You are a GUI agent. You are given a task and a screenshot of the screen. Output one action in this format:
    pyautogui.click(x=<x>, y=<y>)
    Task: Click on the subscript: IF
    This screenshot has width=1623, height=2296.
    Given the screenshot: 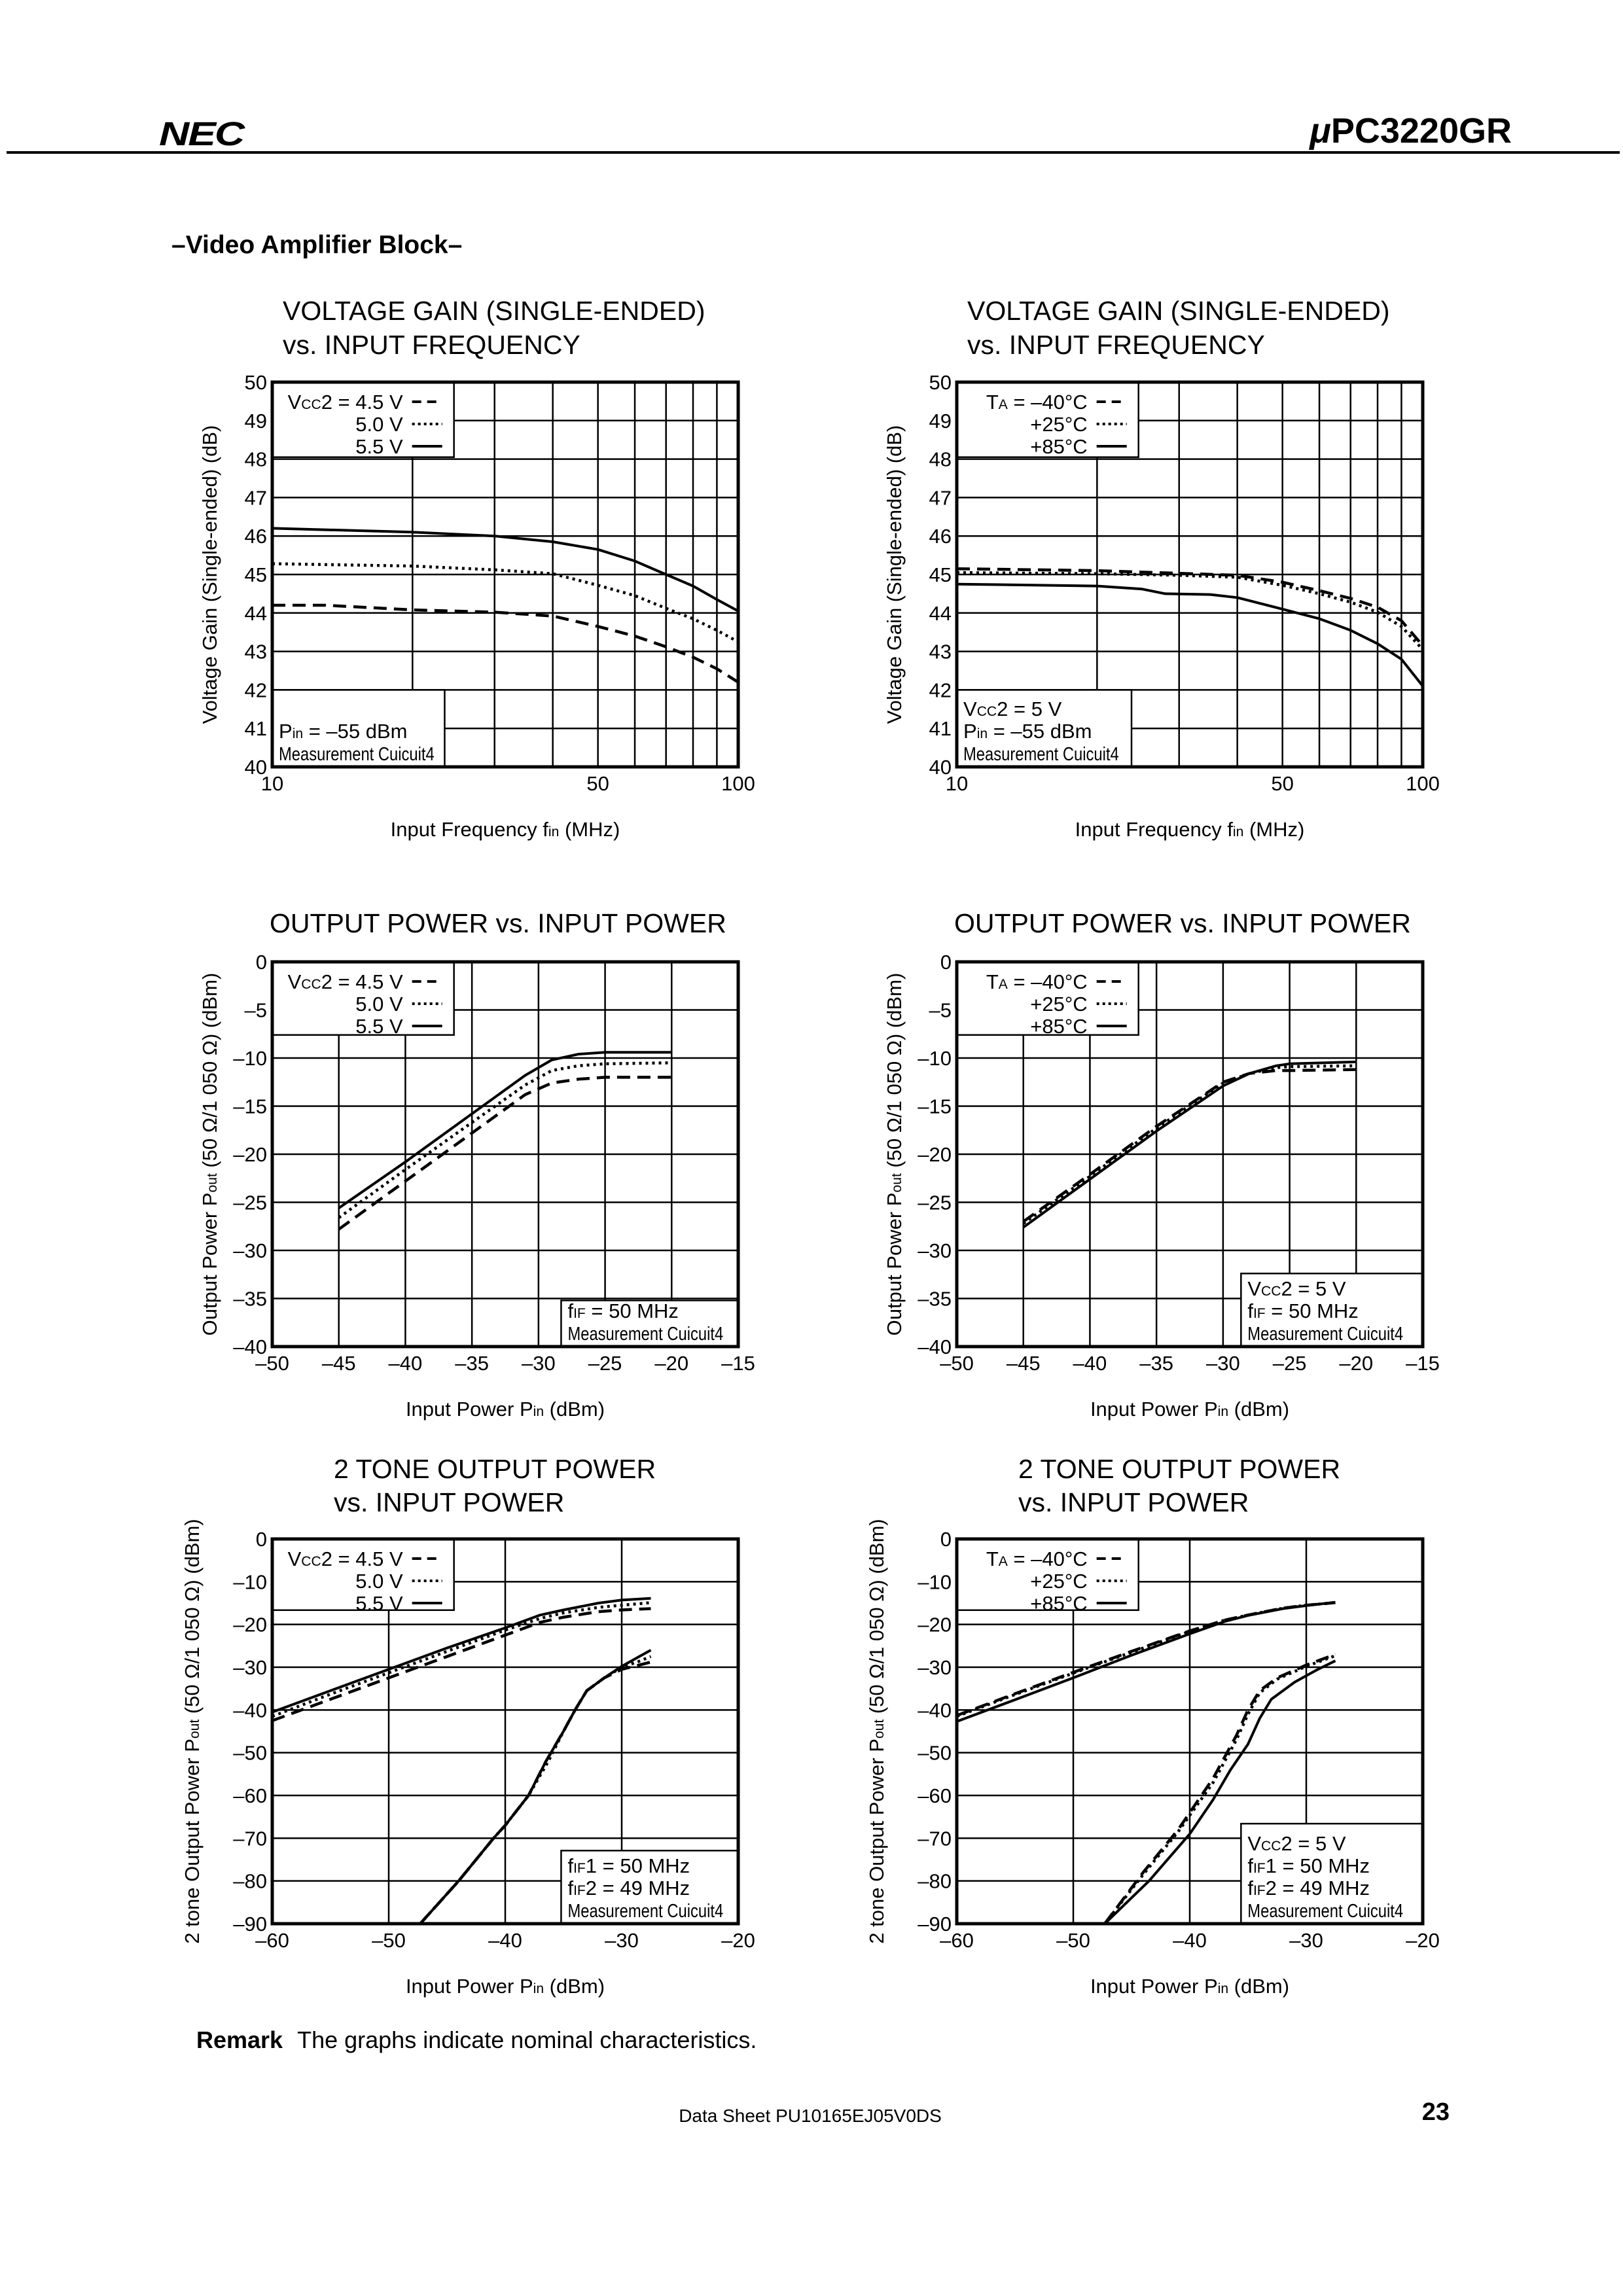 What is the action you would take?
    pyautogui.click(x=1259, y=1869)
    